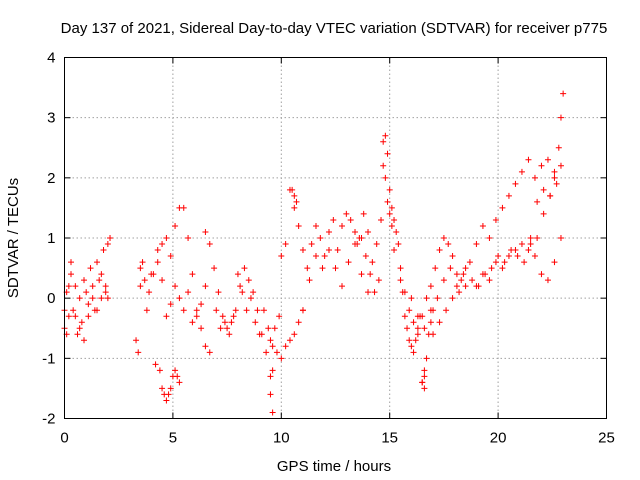 The height and width of the screenshot is (480, 640). What do you see at coordinates (48, 419) in the screenshot?
I see `y-tick-label: -2` at bounding box center [48, 419].